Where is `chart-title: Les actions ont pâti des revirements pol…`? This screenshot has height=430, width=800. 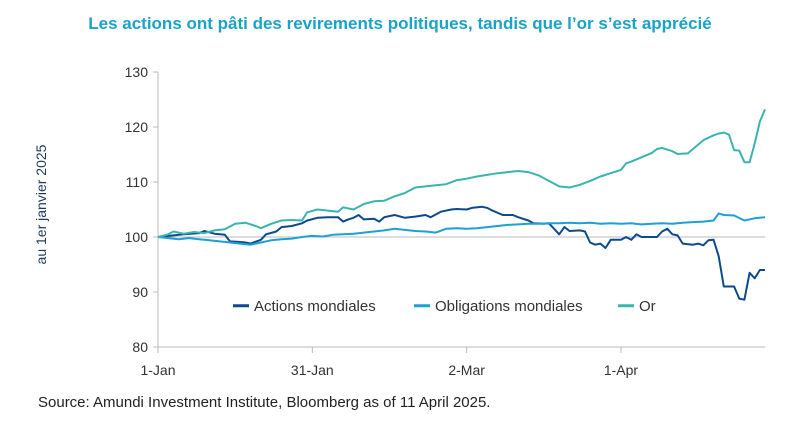
chart-title: Les actions ont pâti des revirements pol… is located at coordinates (400, 23).